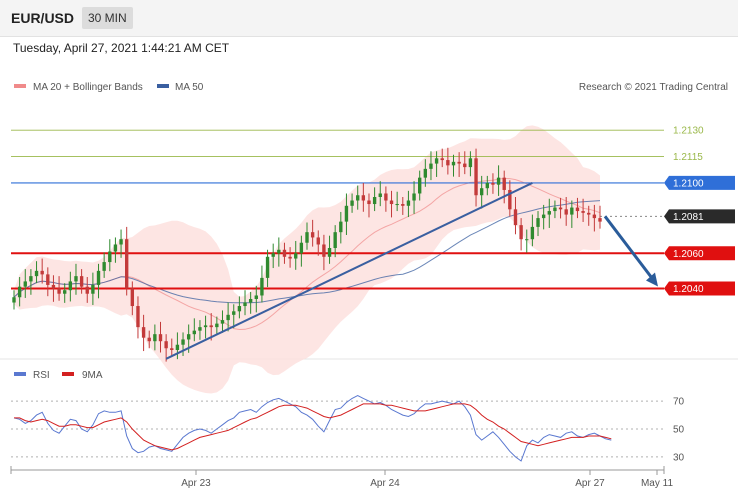 Image resolution: width=738 pixels, height=500 pixels. What do you see at coordinates (121, 48) in the screenshot?
I see `chart-datetime: Tuesday, April 27, 2021 1:44:21 AM CET` at bounding box center [121, 48].